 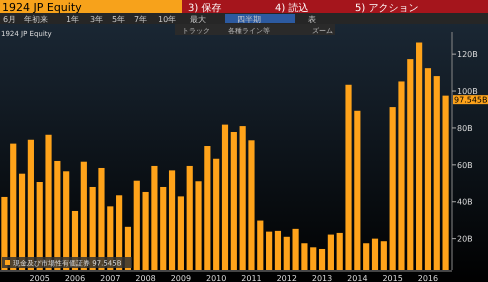 What do you see at coordinates (465, 202) in the screenshot?
I see `y-tick-label: 40B` at bounding box center [465, 202].